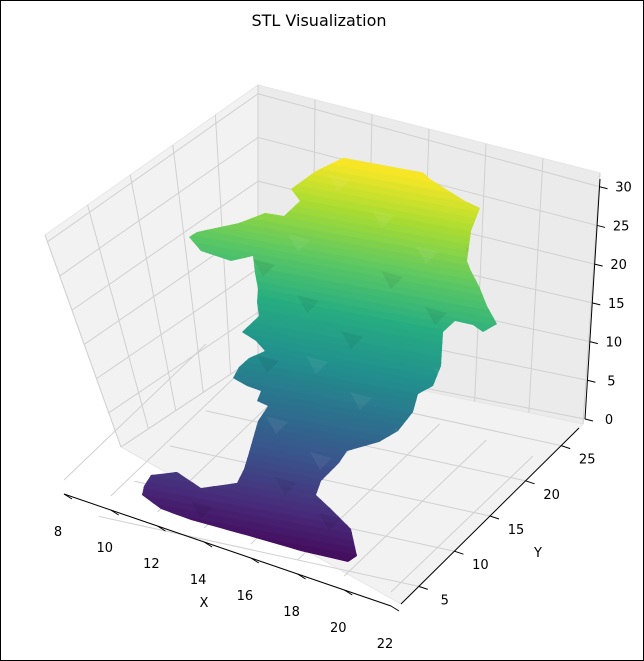 Image resolution: width=644 pixels, height=661 pixels. What do you see at coordinates (587, 460) in the screenshot?
I see `y-tick-label: 25` at bounding box center [587, 460].